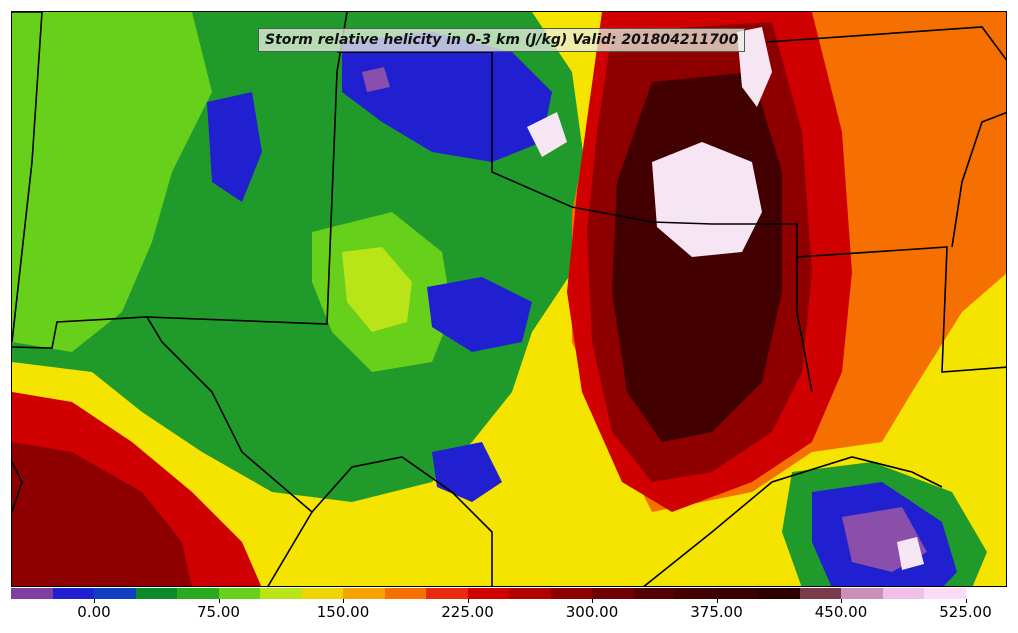 The image size is (1018, 633). I want to click on colorbar-tick-label: 75.00, so click(218, 612).